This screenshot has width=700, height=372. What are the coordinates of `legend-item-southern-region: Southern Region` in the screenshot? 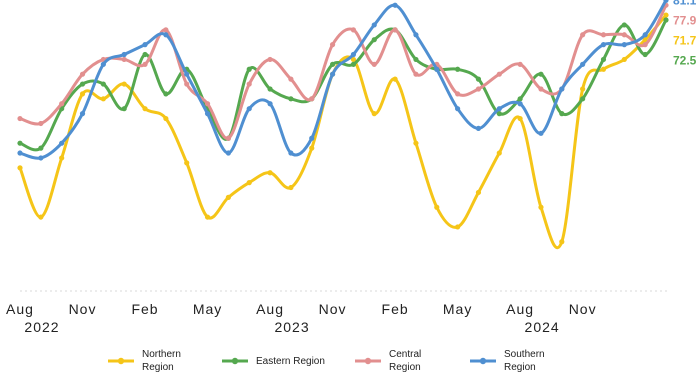 It's located at (507, 360).